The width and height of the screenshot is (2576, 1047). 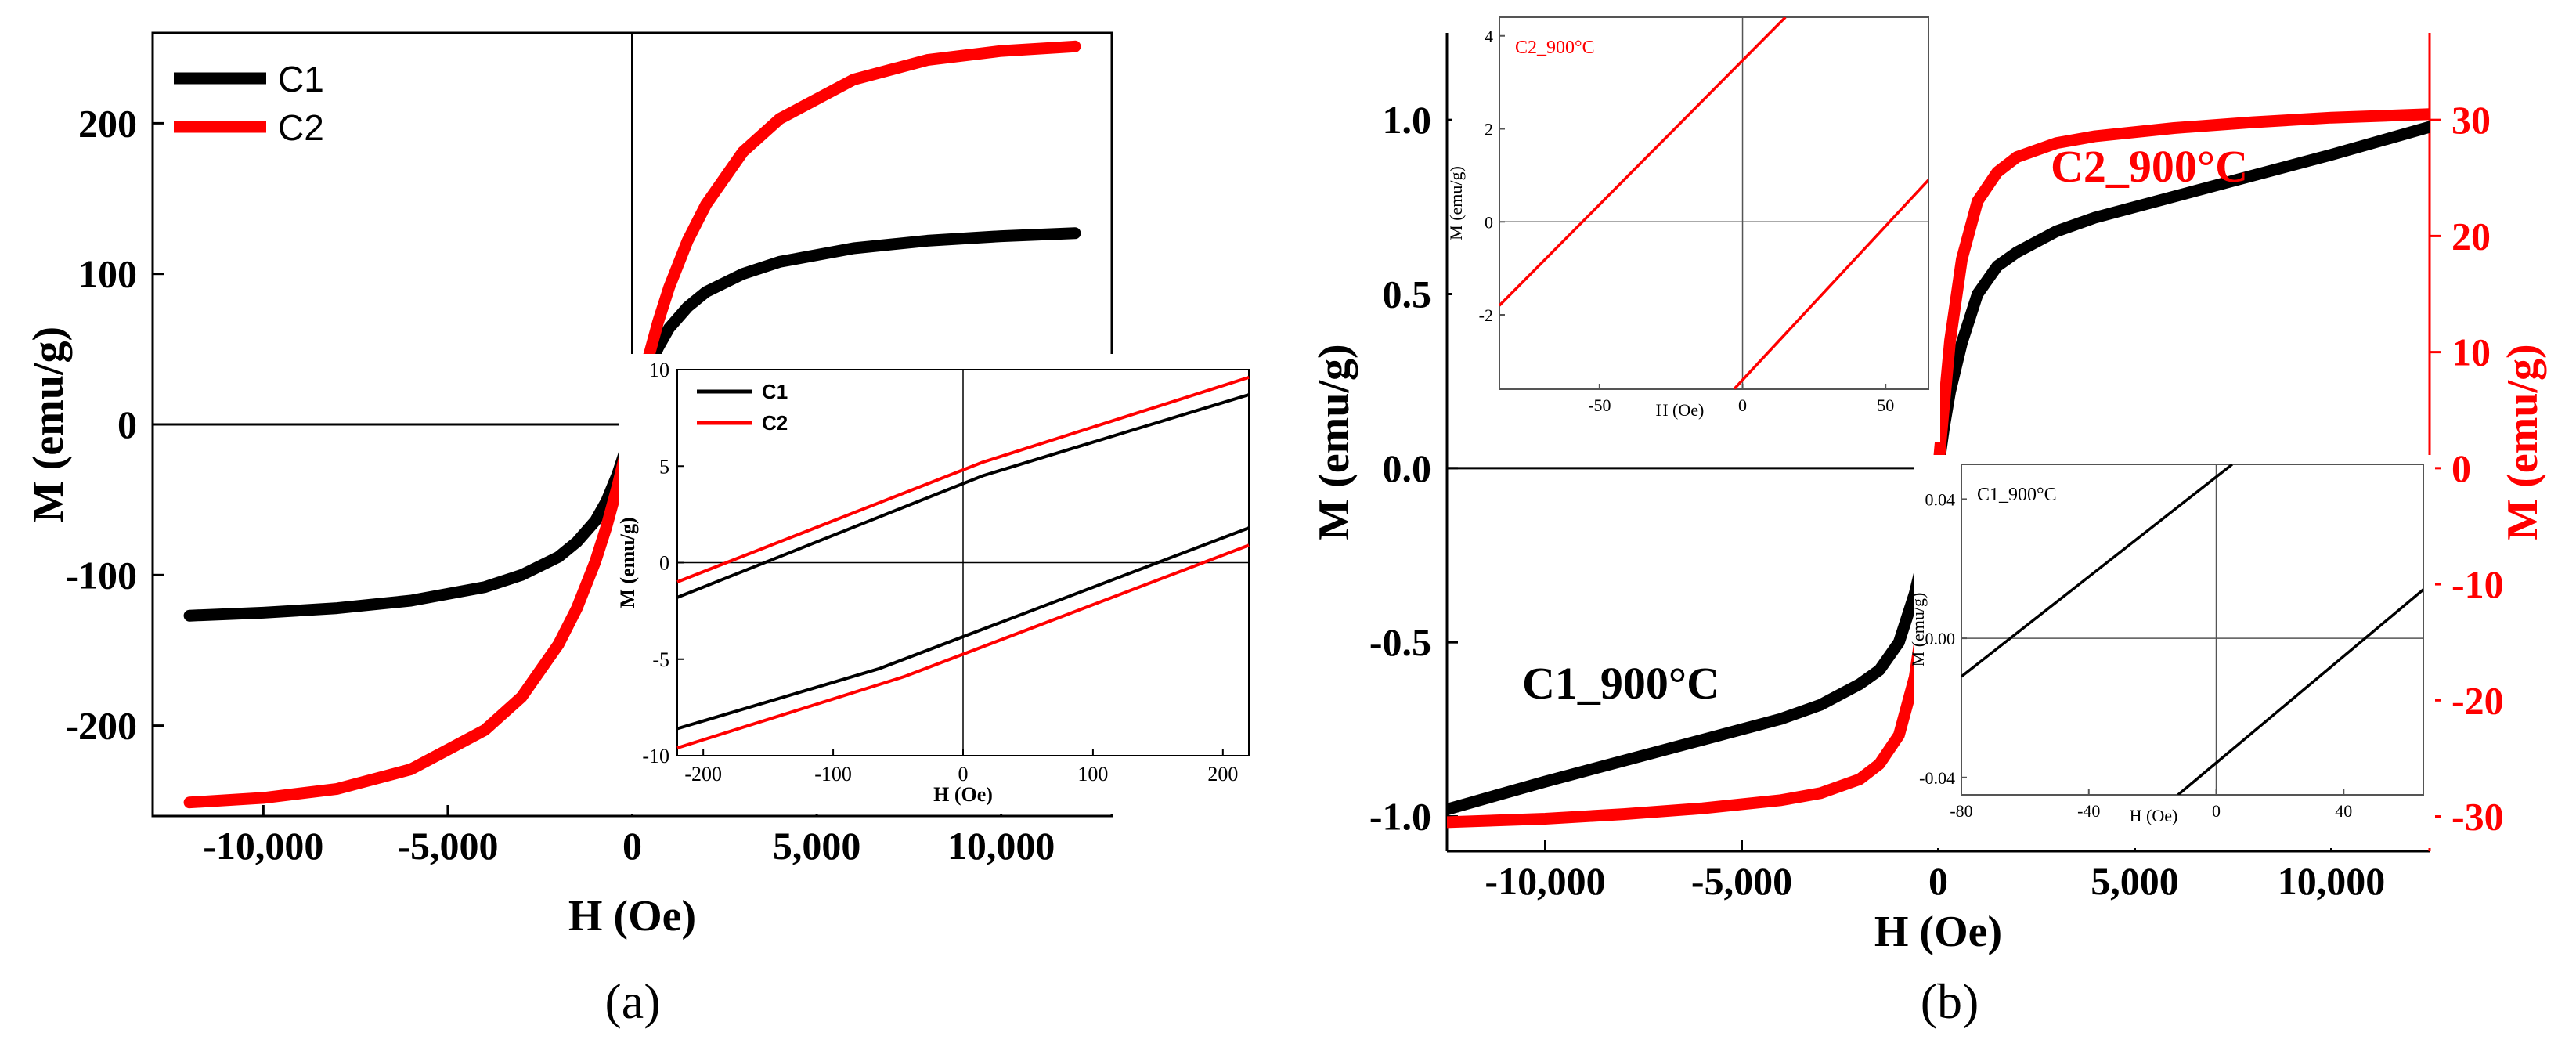 What do you see at coordinates (1620, 683) in the screenshot?
I see `annotation-c1: C1_900°C` at bounding box center [1620, 683].